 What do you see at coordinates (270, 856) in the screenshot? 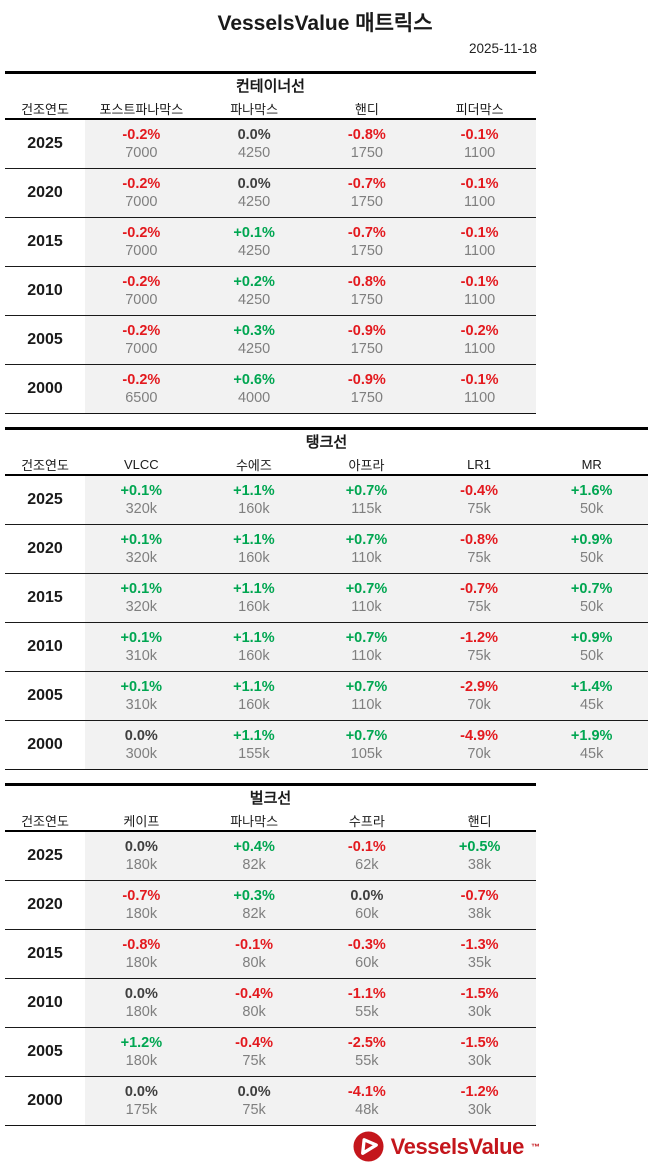
I see `table-row: 2025 0.0% 180k +0.4% 82k -0.1% 62k +0.5% 38k` at bounding box center [270, 856].